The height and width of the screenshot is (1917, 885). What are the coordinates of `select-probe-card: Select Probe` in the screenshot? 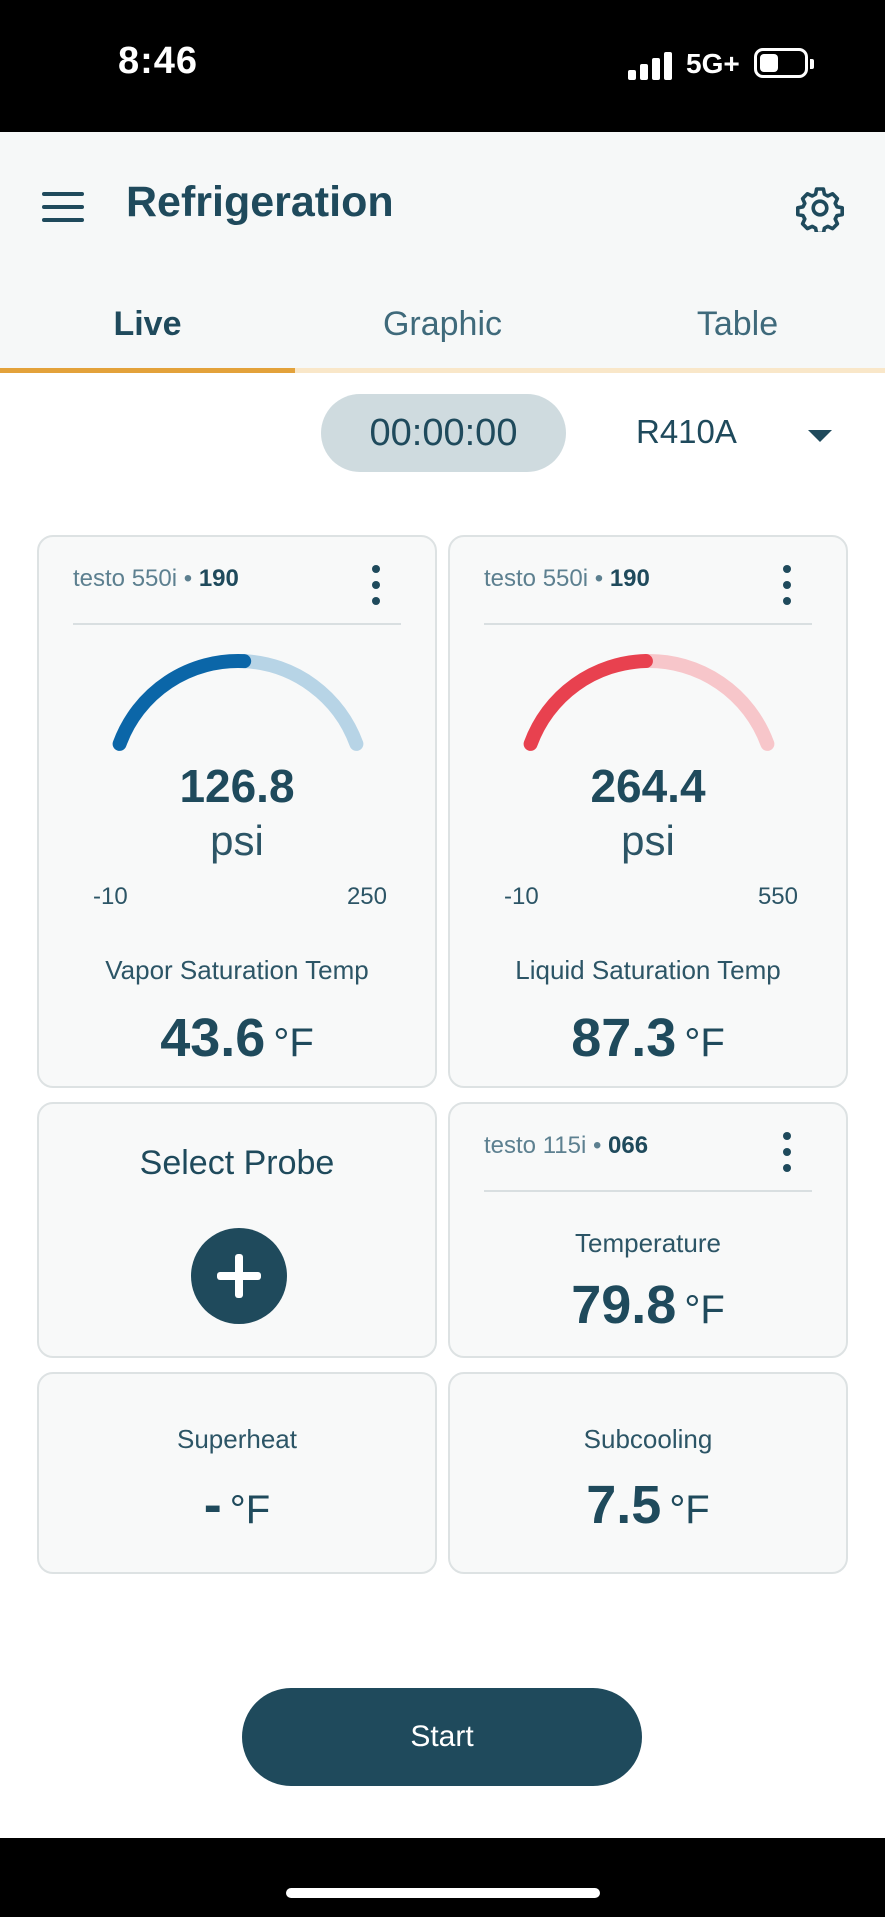 It's located at (237, 1230).